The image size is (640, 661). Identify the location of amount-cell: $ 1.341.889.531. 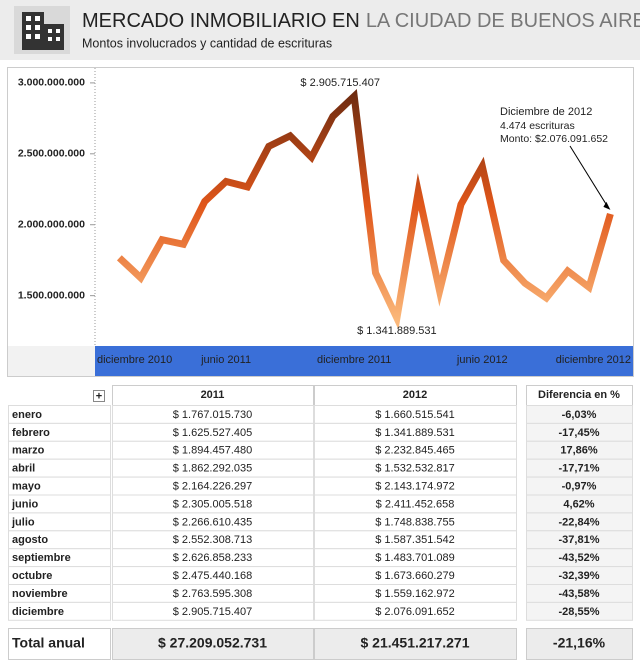
(415, 433).